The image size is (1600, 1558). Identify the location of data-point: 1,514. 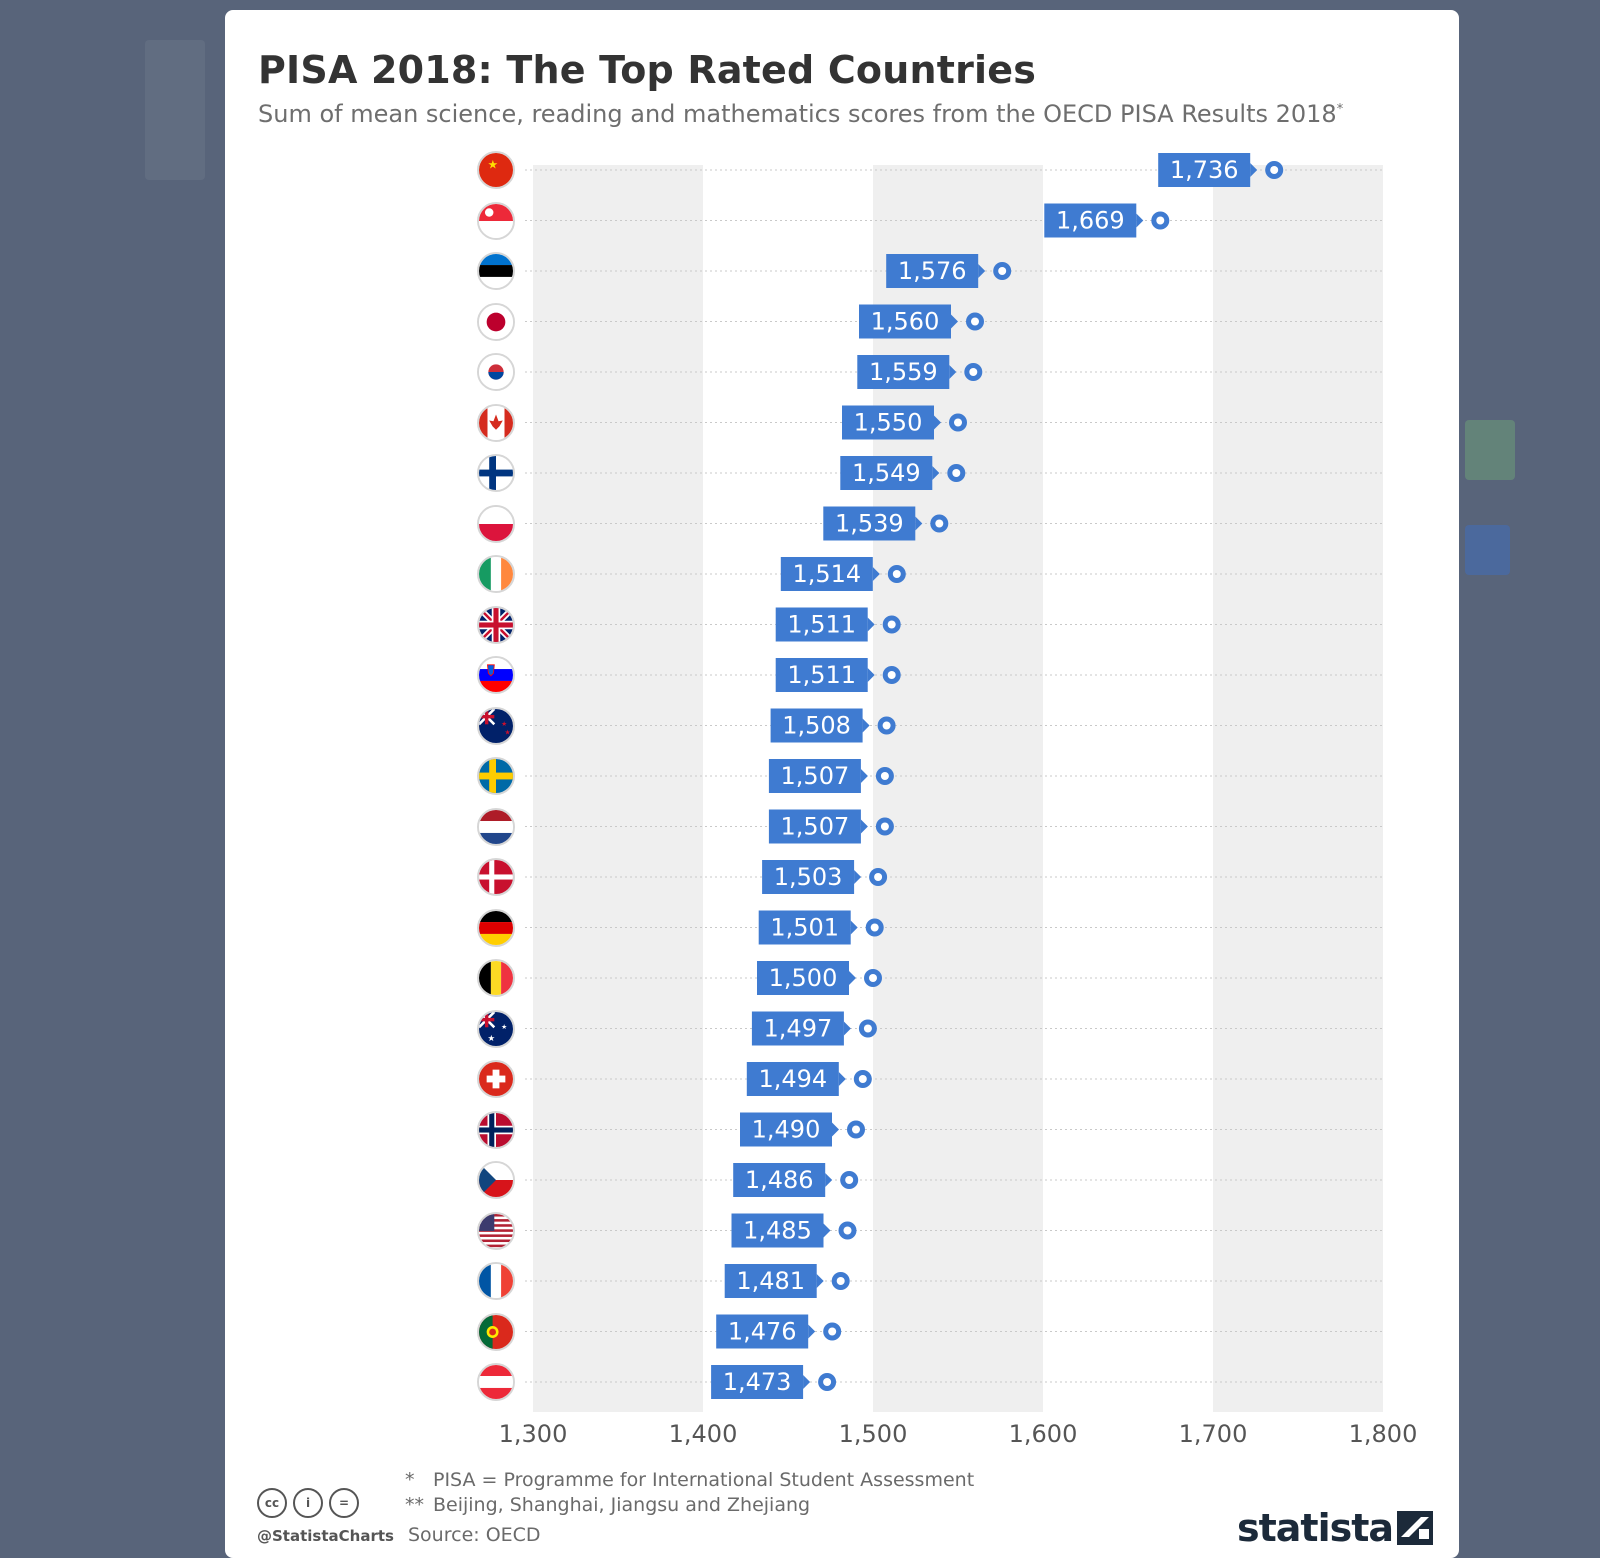
(843, 574).